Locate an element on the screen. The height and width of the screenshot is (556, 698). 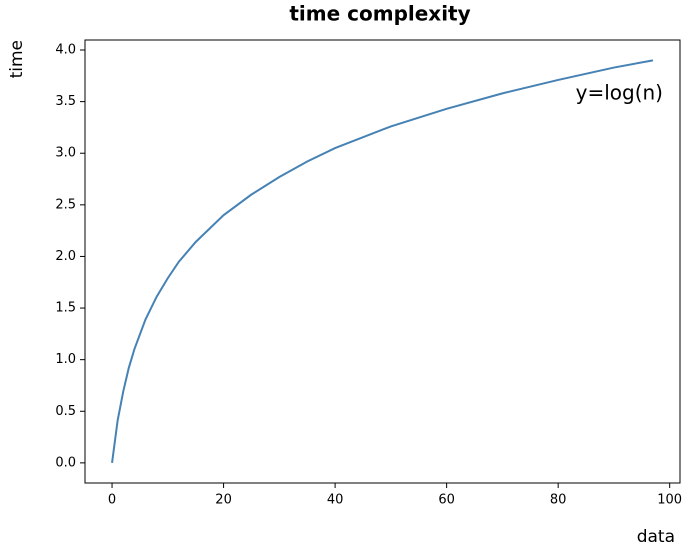
x-tick-label: 20 is located at coordinates (223, 500).